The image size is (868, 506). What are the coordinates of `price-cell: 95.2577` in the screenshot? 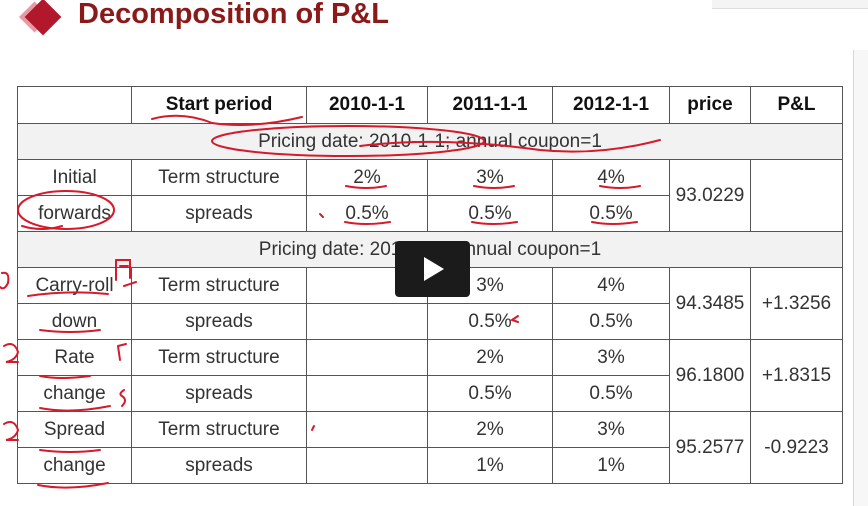 It's located at (710, 447).